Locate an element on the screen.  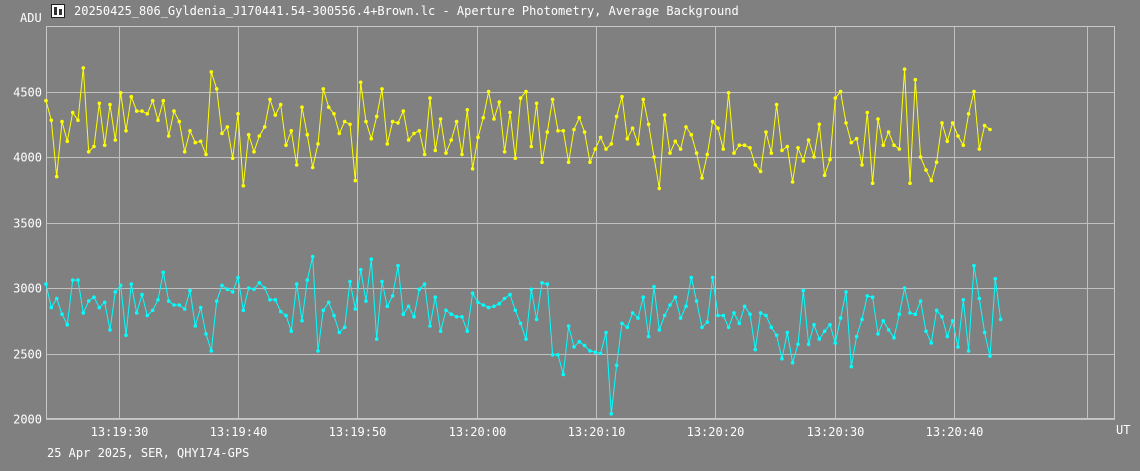
y-axis-label: ADU is located at coordinates (31, 18).